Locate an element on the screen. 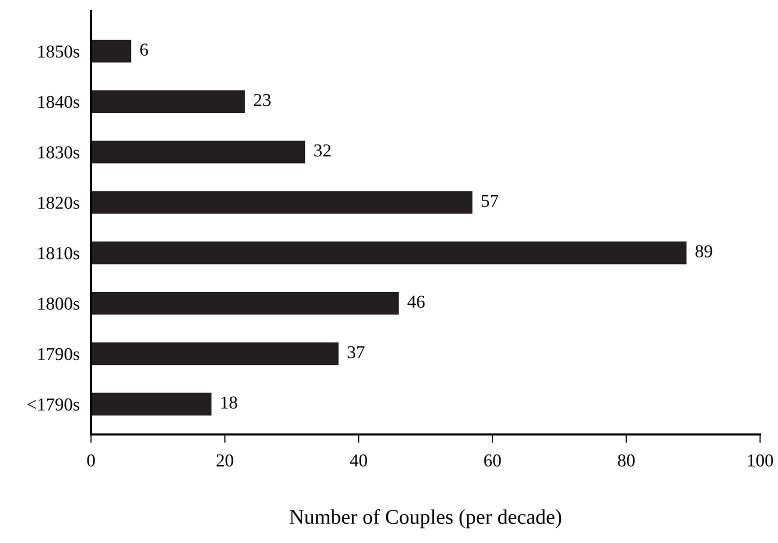  data-label: 6 is located at coordinates (144, 50).